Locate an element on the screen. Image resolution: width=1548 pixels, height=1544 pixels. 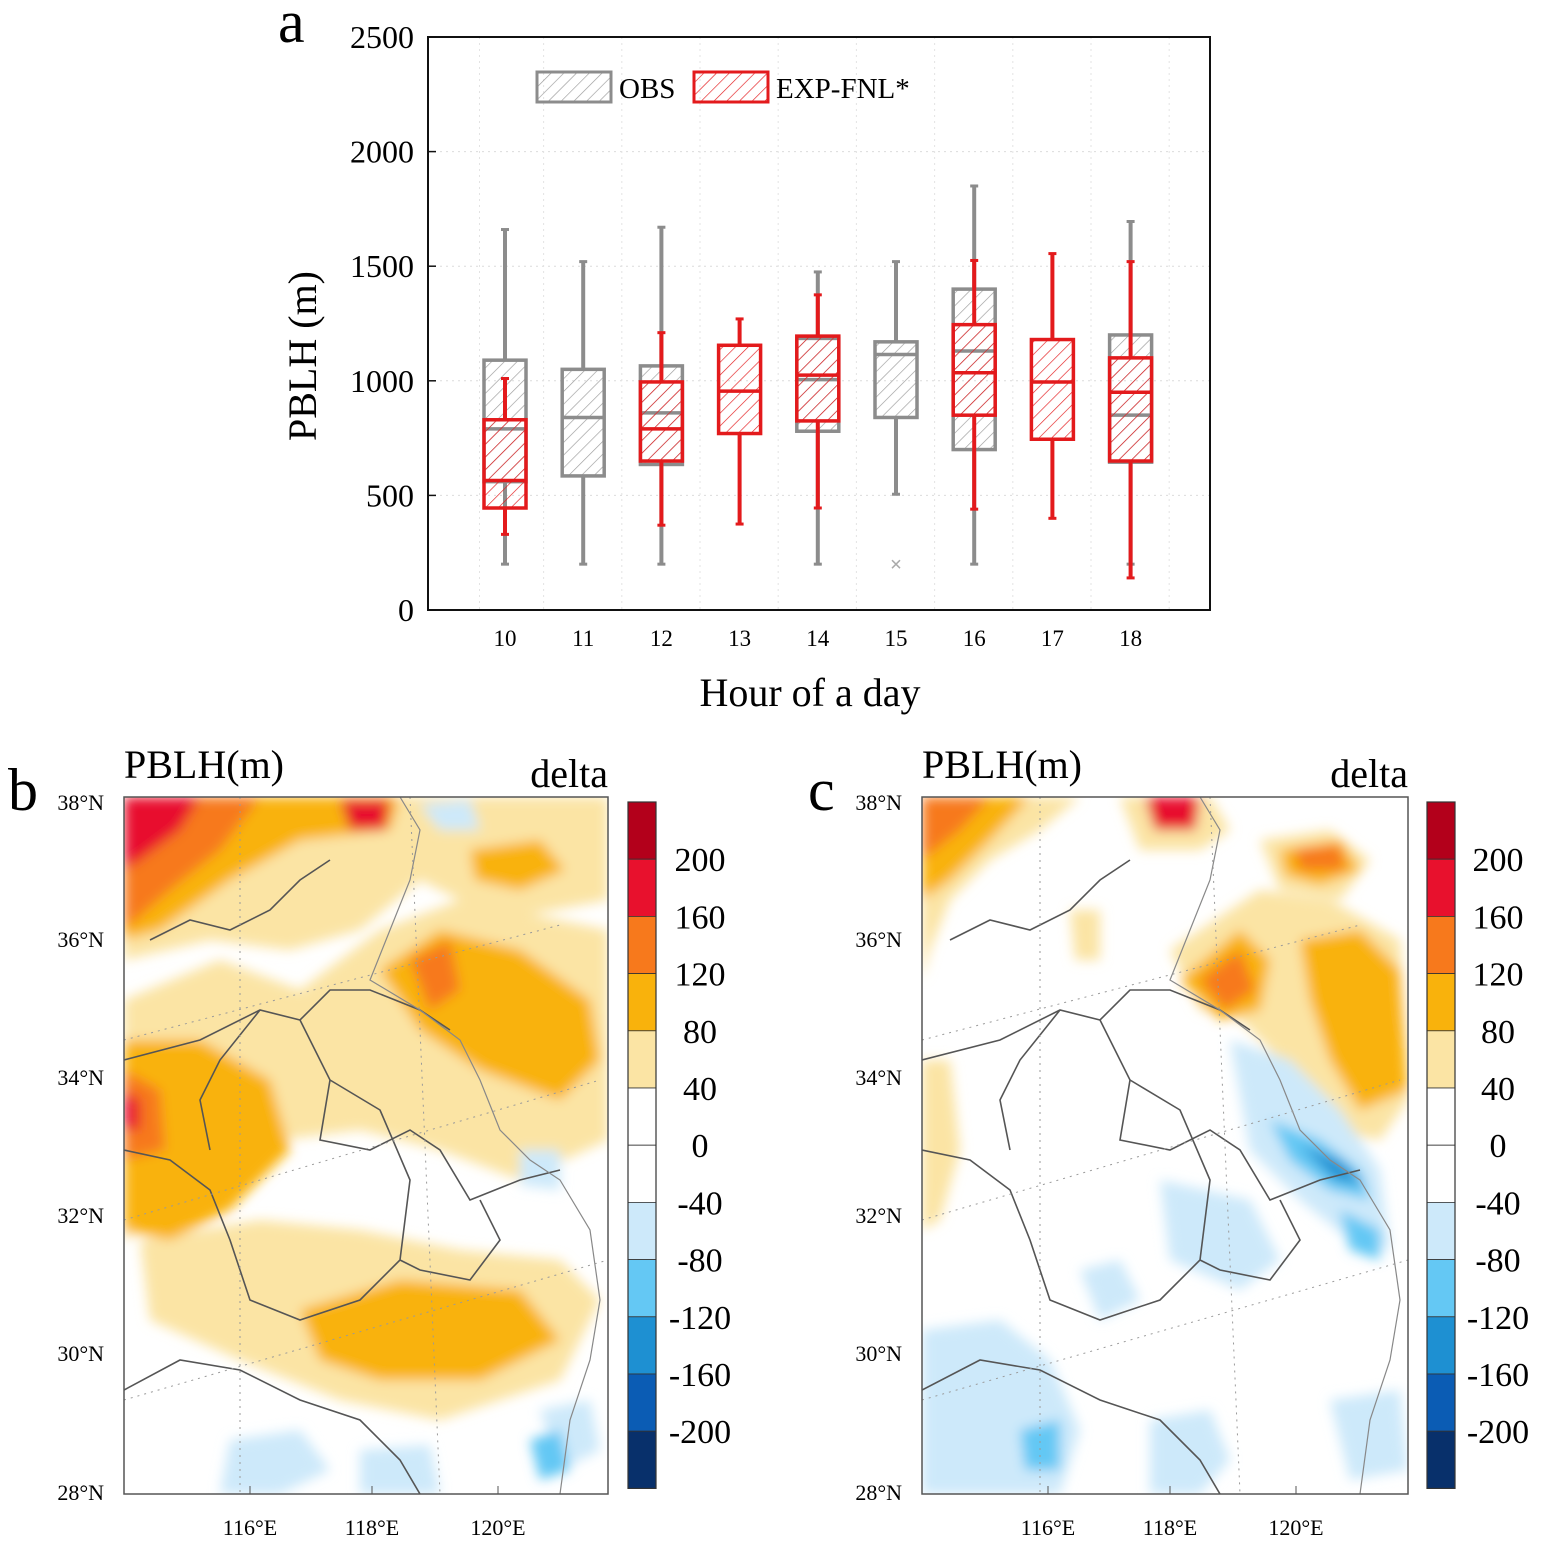
legend-exp-label: EXP-FNL* is located at coordinates (843, 89).